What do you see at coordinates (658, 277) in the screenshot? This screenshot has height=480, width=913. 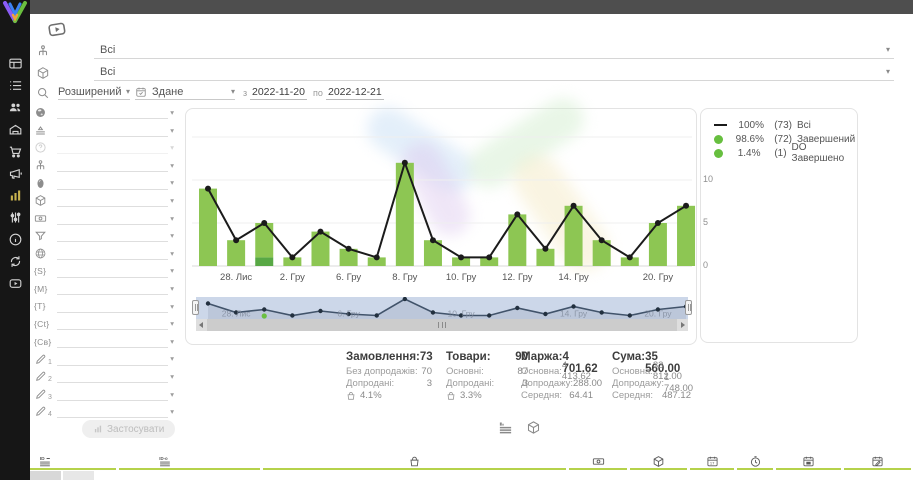 I see `svg-text: 20. Гру` at bounding box center [658, 277].